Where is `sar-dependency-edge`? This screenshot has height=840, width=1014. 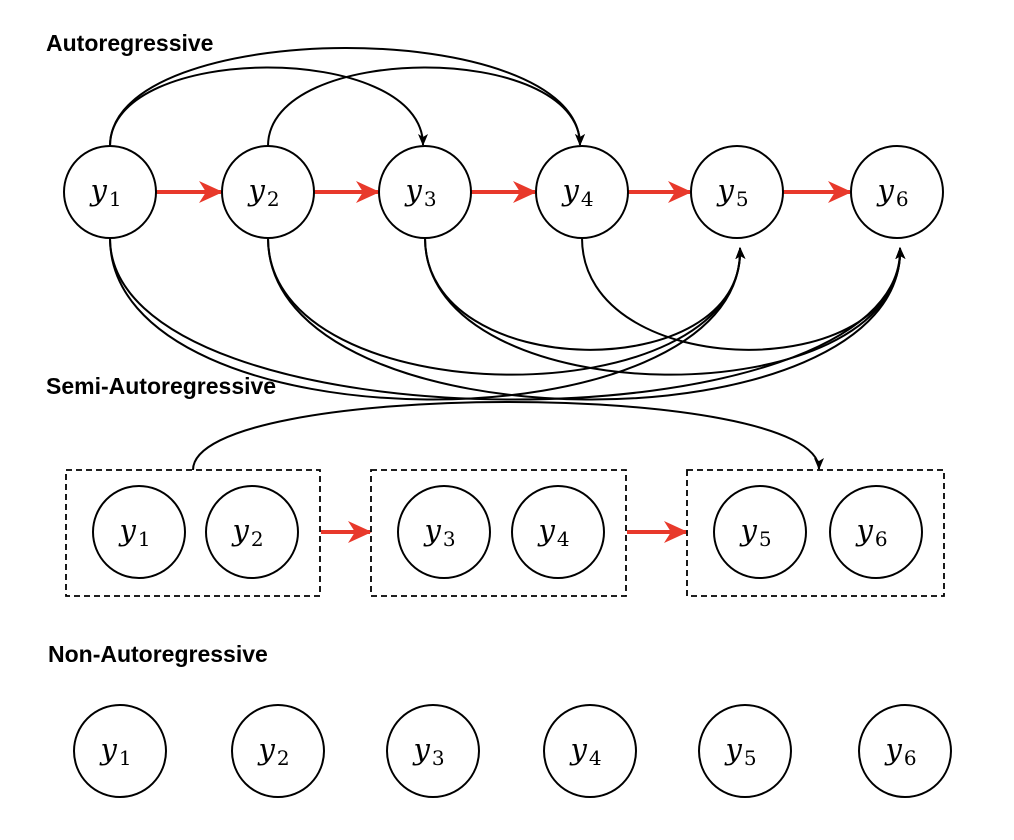
sar-dependency-edge is located at coordinates (508, 436).